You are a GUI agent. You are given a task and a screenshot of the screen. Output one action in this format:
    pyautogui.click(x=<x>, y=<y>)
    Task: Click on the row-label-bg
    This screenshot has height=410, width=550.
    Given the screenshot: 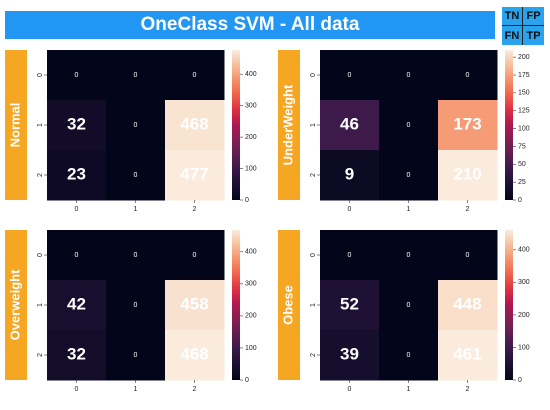 What is the action you would take?
    pyautogui.click(x=16, y=305)
    